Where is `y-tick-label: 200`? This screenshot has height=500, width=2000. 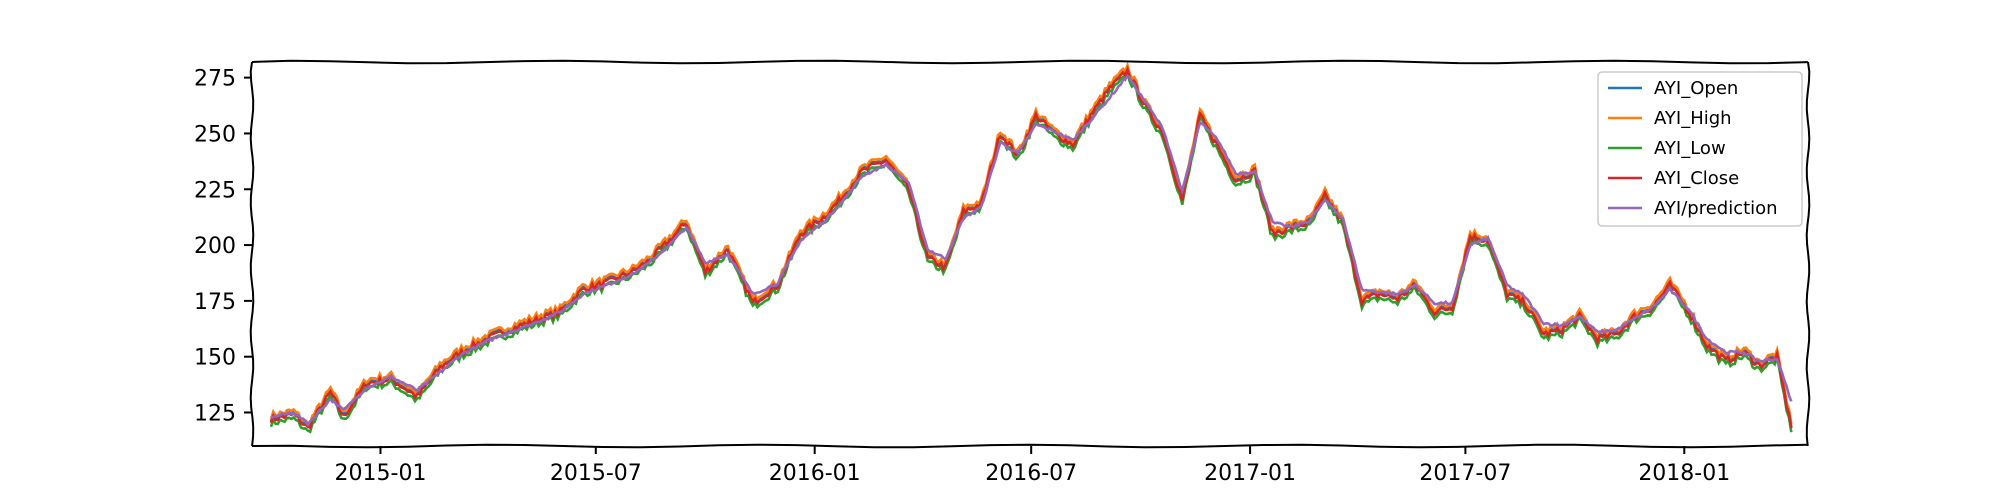
y-tick-label: 200 is located at coordinates (215, 246).